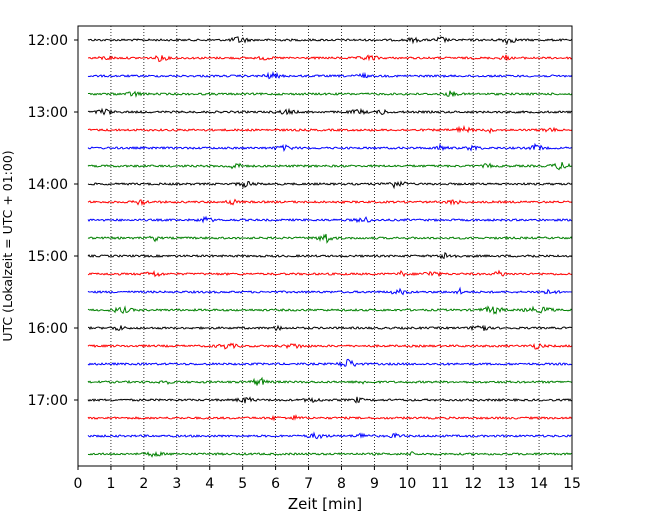  Describe the element at coordinates (48, 41) in the screenshot. I see `y-tick-label: 12:00` at that location.